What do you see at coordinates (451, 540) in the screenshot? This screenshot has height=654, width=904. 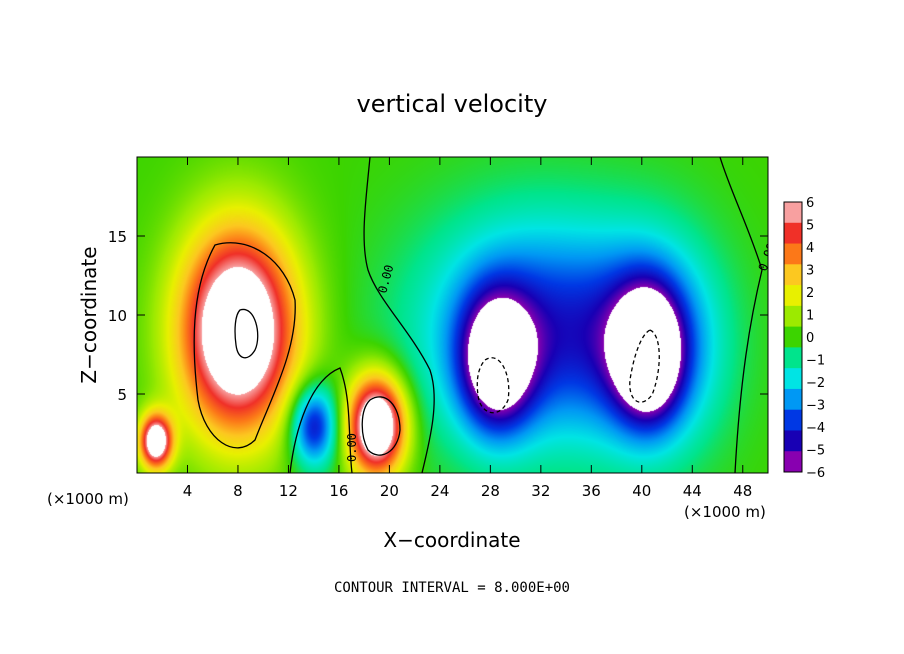 I see `x-axis-title: X−coordinate` at bounding box center [451, 540].